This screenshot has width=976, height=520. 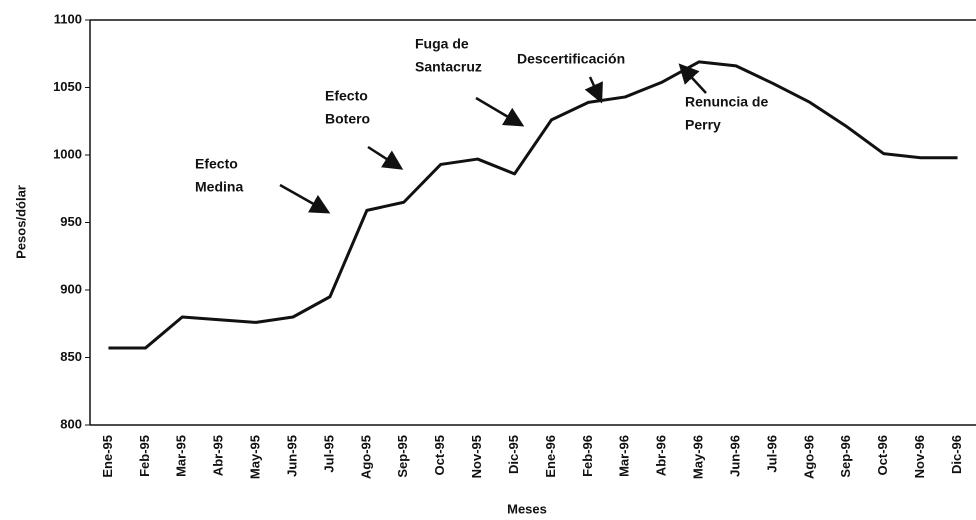 I want to click on x-tick-label: May-95, so click(x=255, y=457).